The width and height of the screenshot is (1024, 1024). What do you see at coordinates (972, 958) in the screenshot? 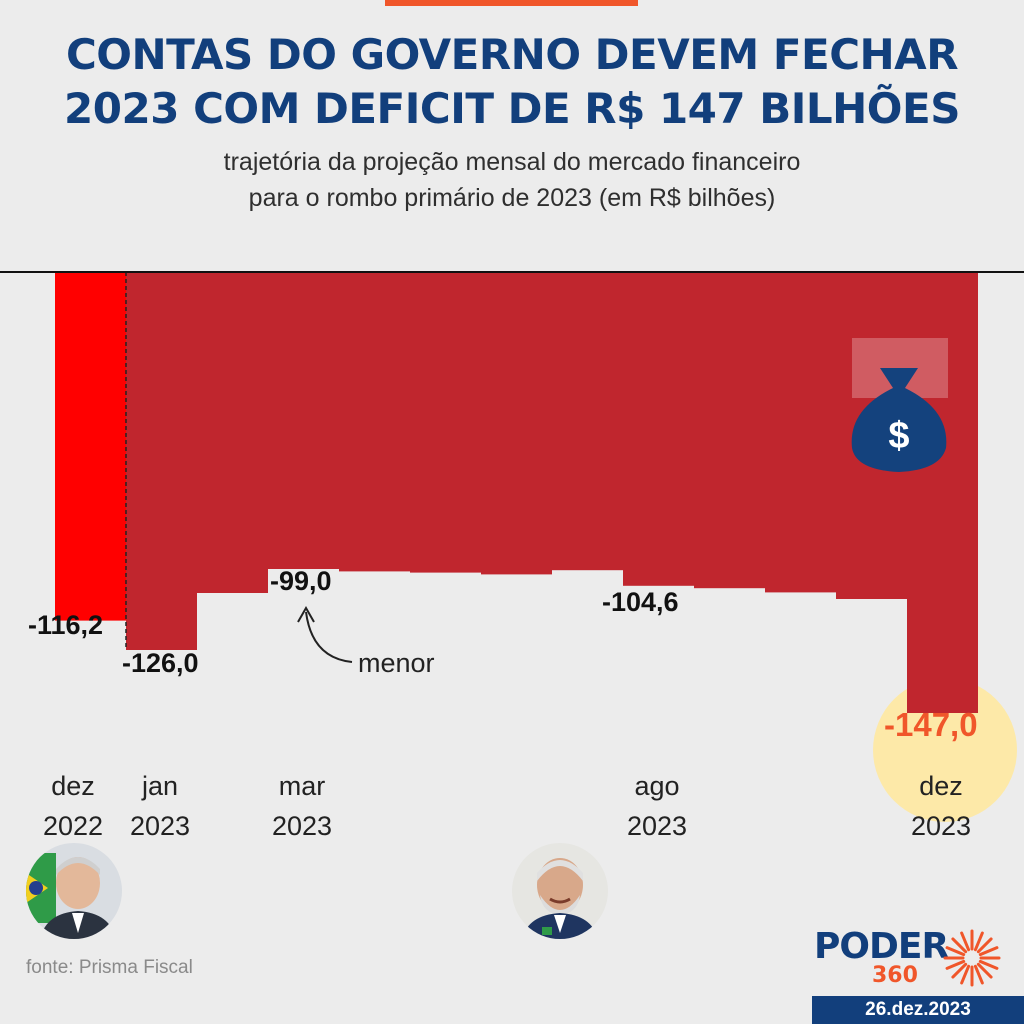
I see `sun-rays-icon` at bounding box center [972, 958].